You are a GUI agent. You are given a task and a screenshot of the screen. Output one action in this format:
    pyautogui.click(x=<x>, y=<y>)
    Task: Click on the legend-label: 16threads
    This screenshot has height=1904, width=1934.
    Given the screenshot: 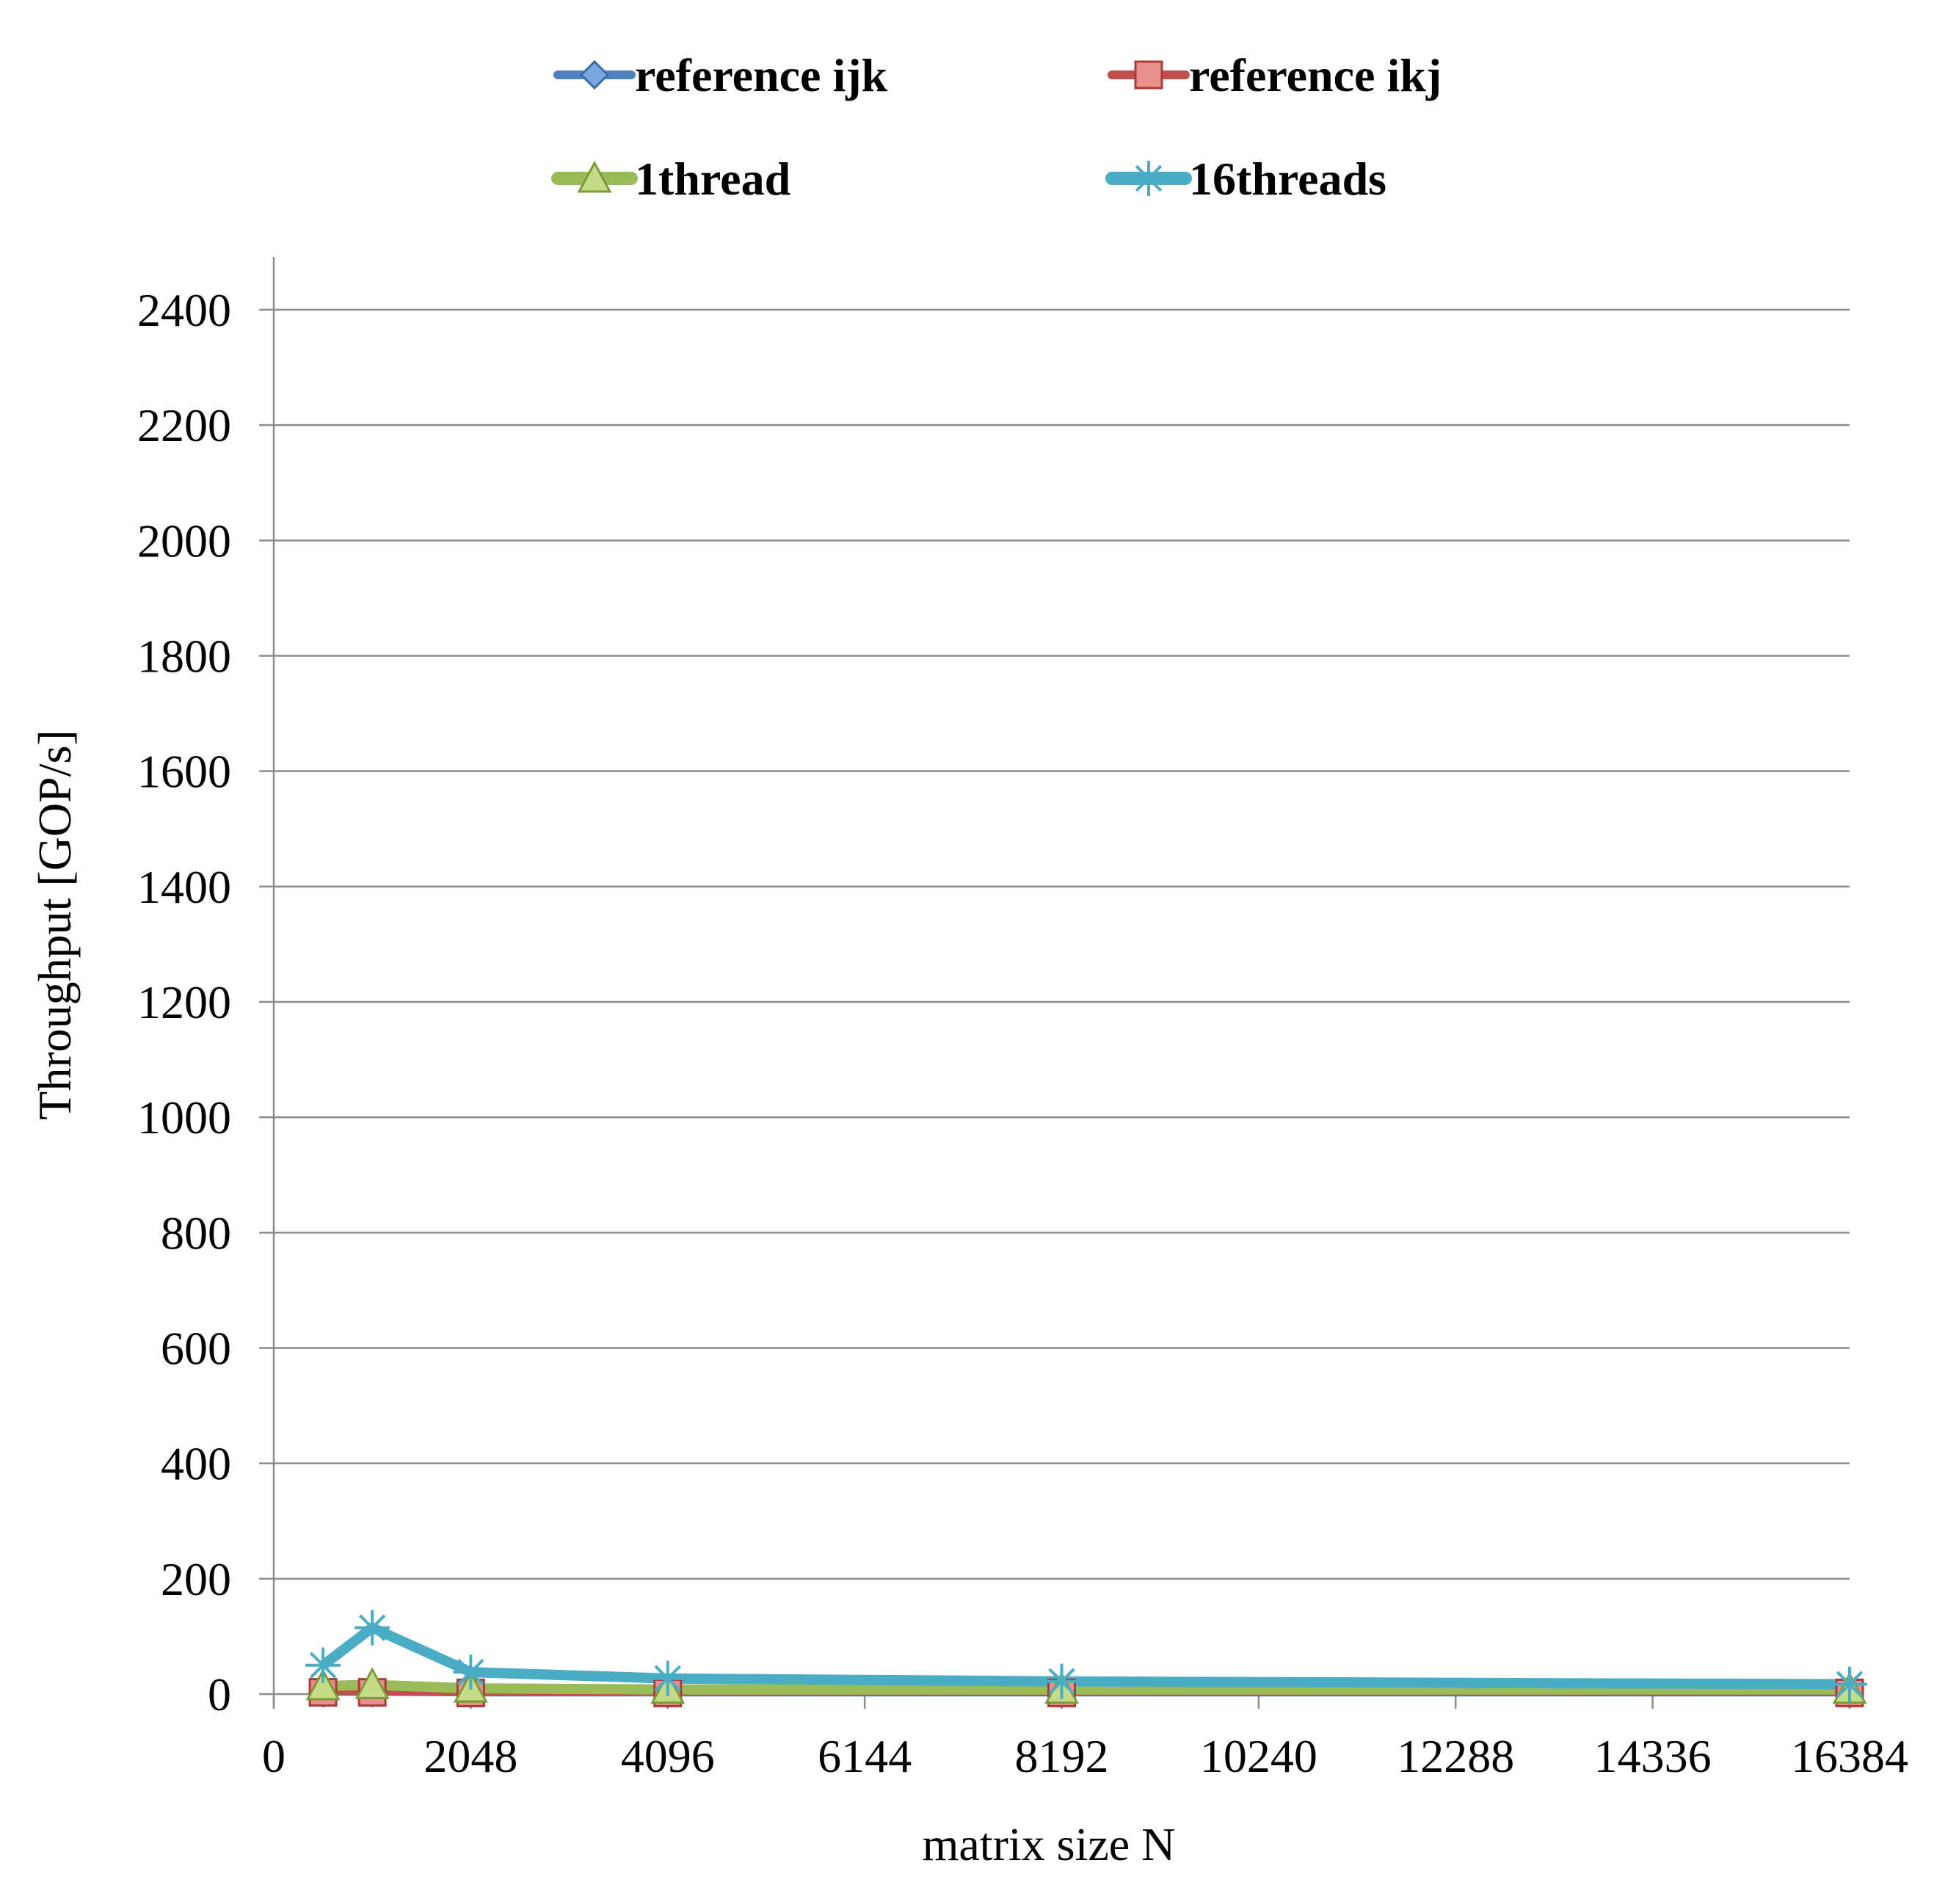 What is the action you would take?
    pyautogui.click(x=1288, y=179)
    